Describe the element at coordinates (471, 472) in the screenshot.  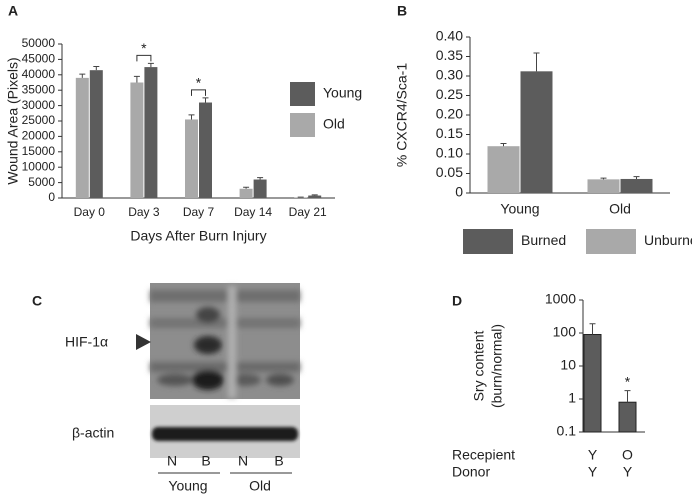
I see `row-label: Donor` at that location.